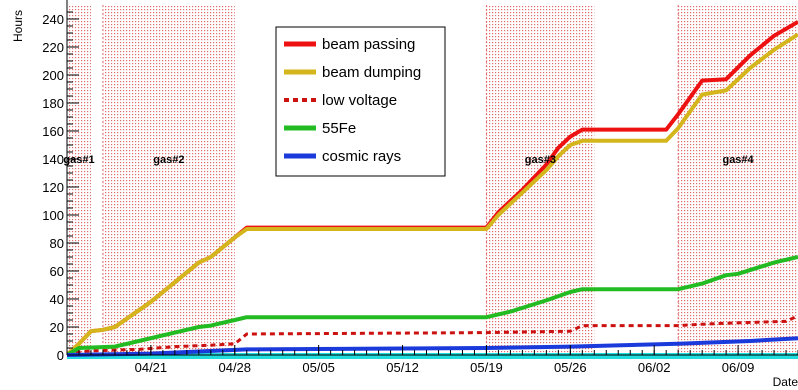 Image resolution: width=798 pixels, height=390 pixels. What do you see at coordinates (368, 44) in the screenshot?
I see `legend-label: beam passing` at bounding box center [368, 44].